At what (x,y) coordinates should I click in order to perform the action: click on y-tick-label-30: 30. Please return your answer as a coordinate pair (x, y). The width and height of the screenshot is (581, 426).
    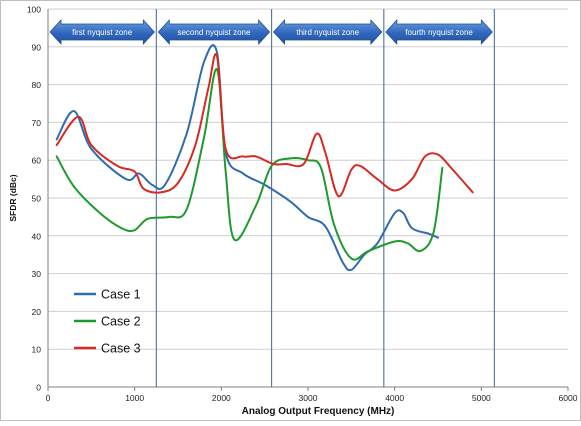
    Looking at the image, I should click on (37, 274).